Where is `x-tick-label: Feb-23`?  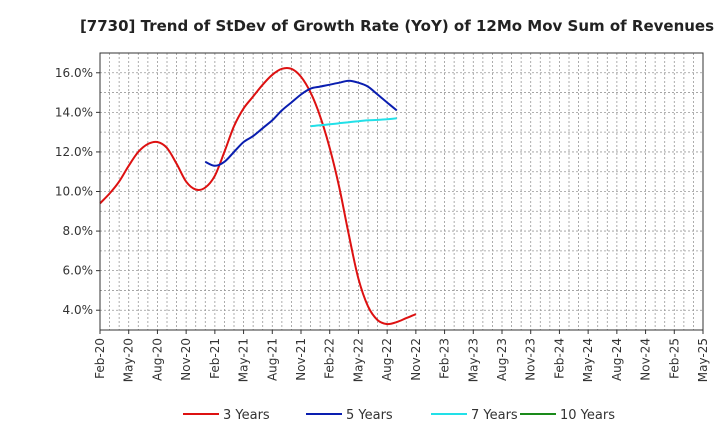
x-tick-label: Feb-23 is located at coordinates (445, 358).